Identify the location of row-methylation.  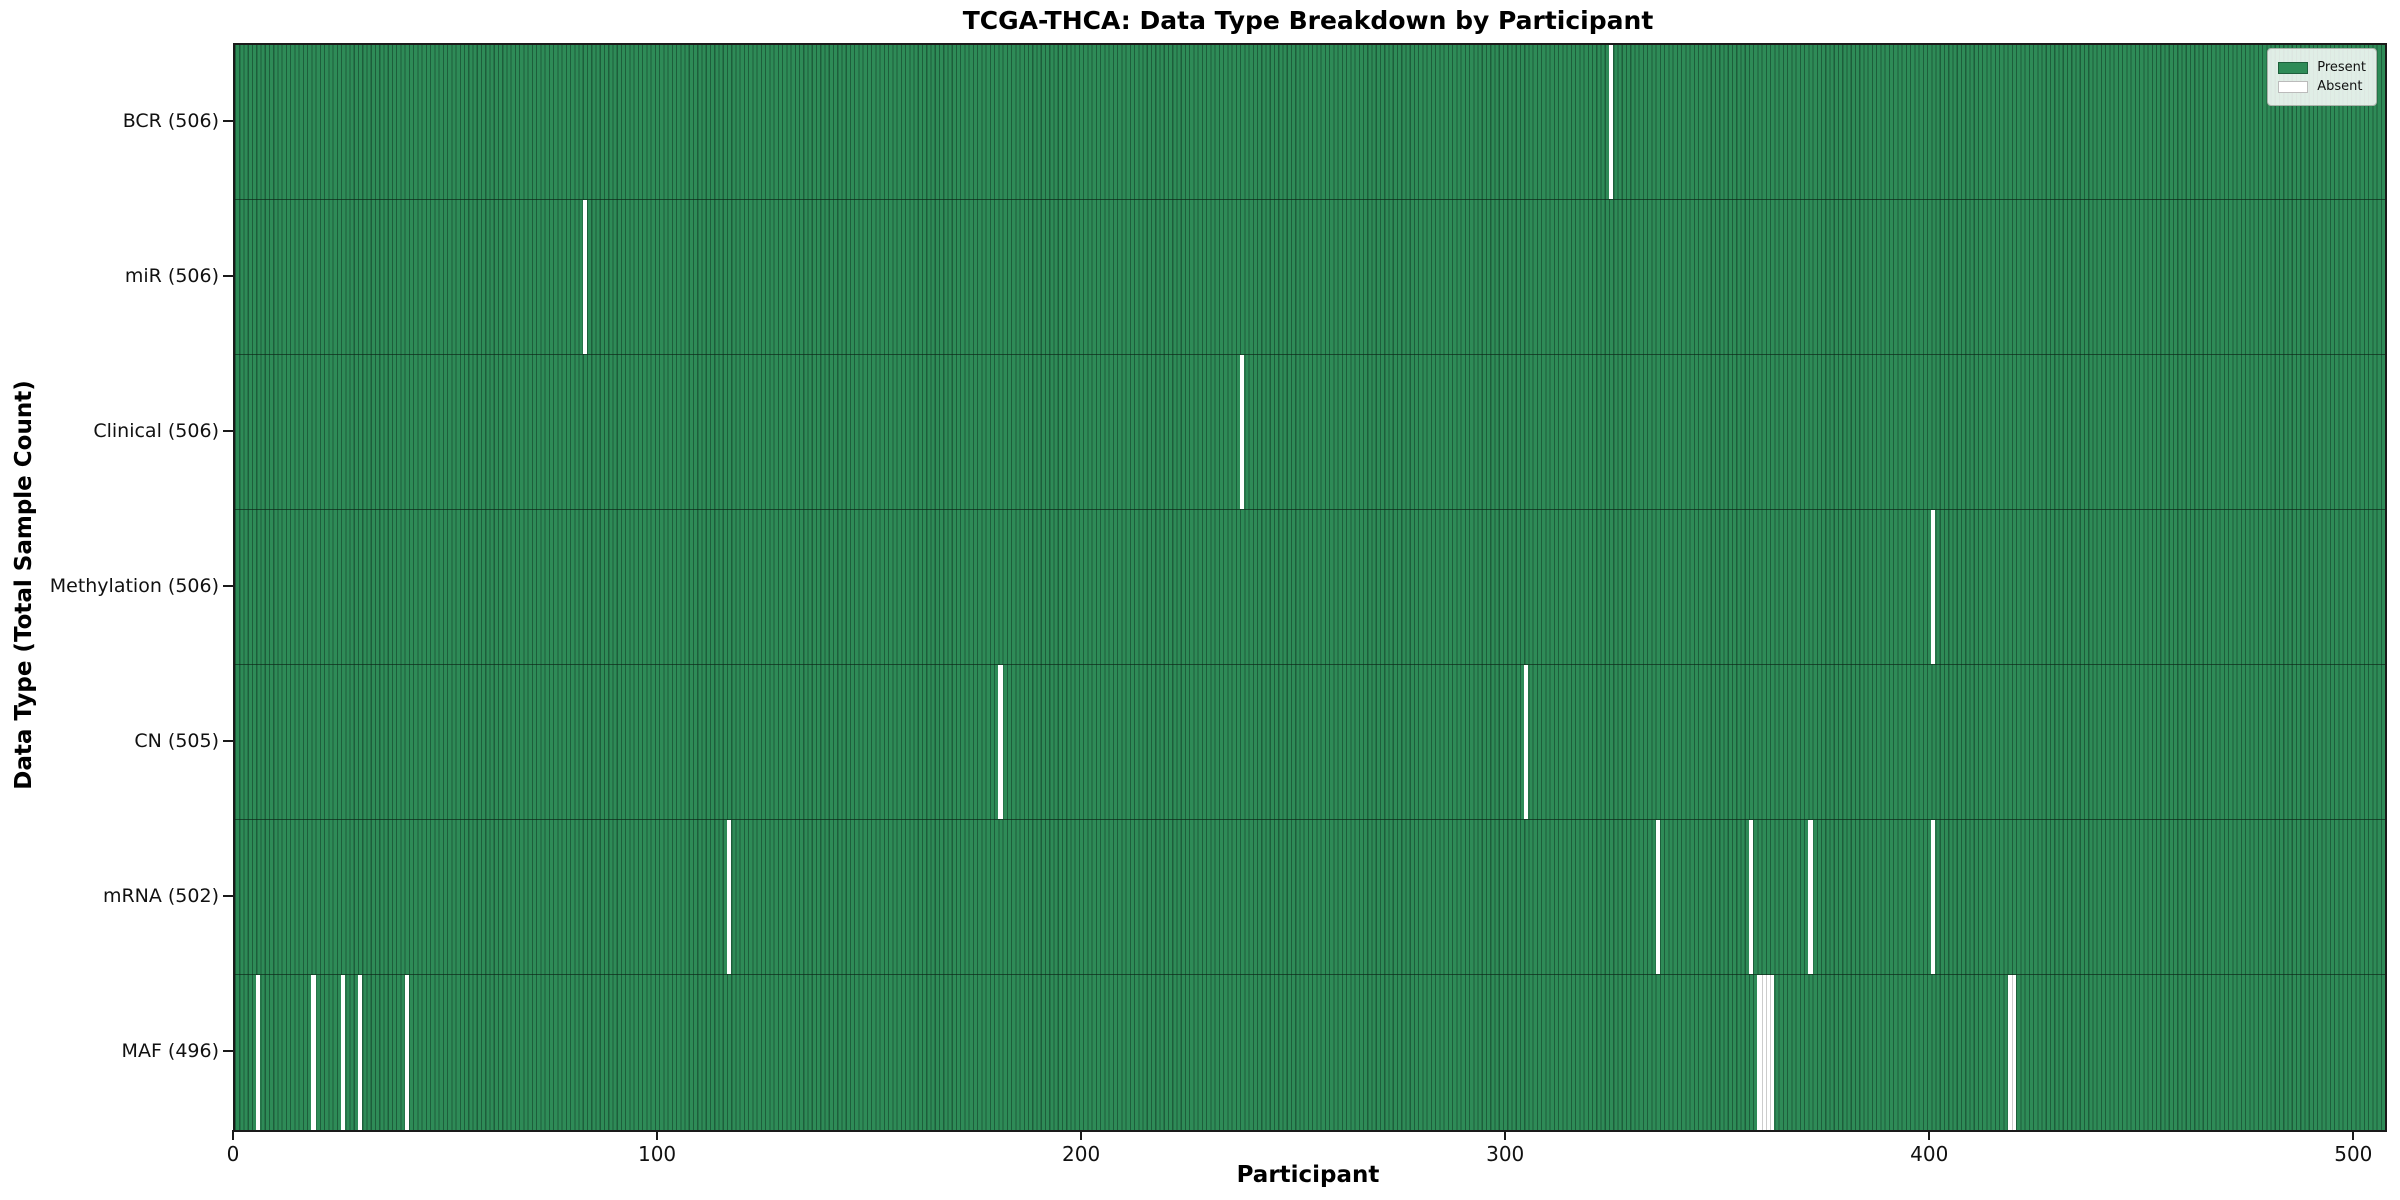
(1310, 587).